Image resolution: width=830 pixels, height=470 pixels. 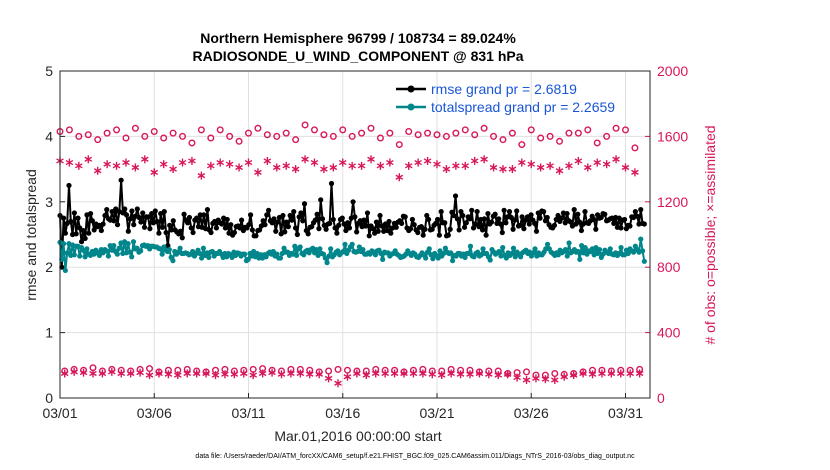 What do you see at coordinates (248, 413) in the screenshot?
I see `x-tick-label: 03/11` at bounding box center [248, 413].